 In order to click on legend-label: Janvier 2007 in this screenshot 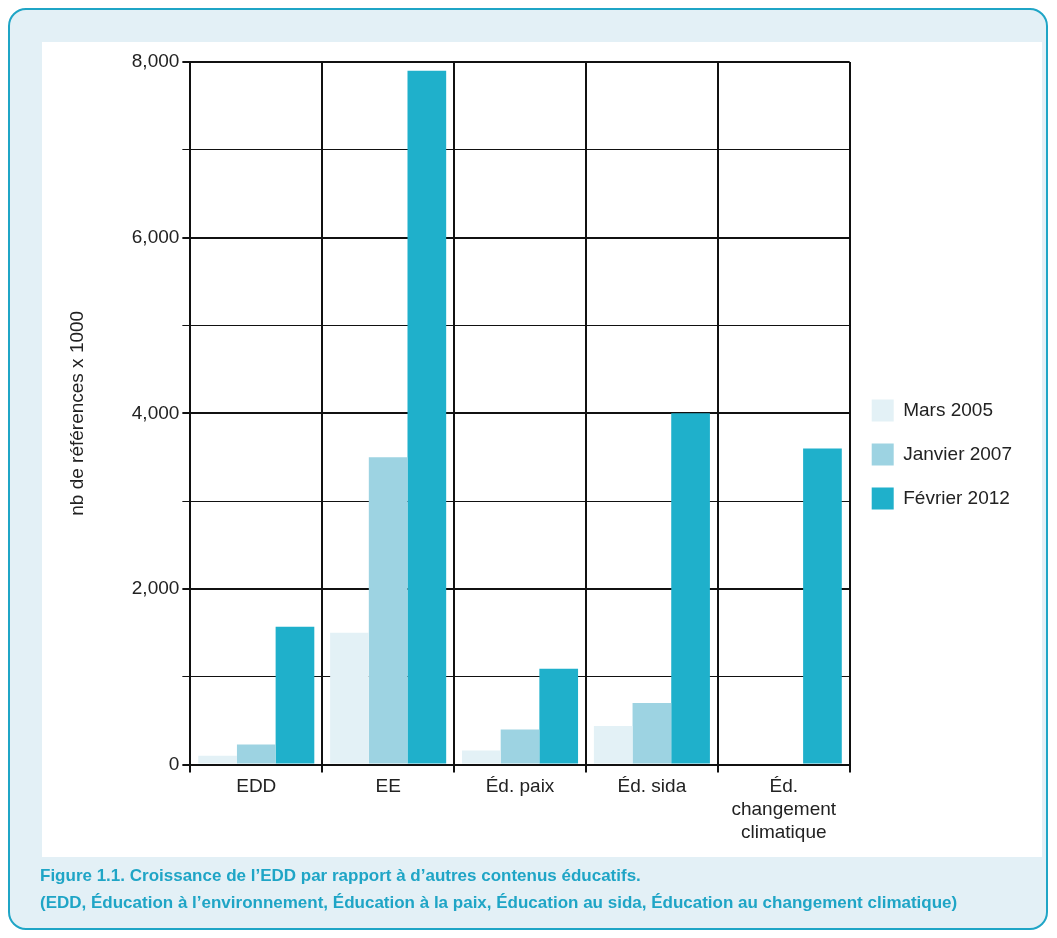, I will do `click(957, 453)`.